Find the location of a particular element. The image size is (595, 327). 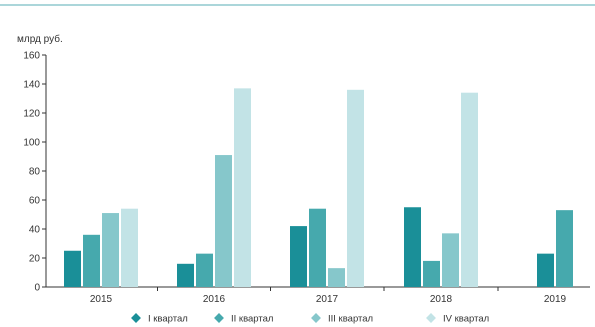

y-tick-label: 80 is located at coordinates (35, 172).